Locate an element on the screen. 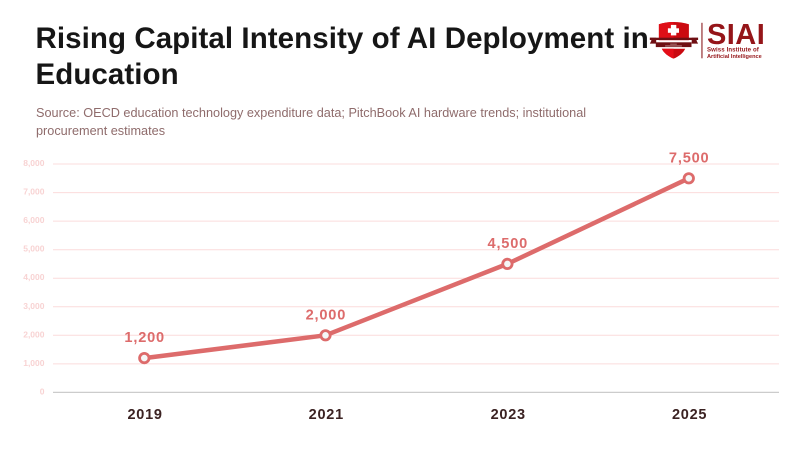 The image size is (800, 450). svg-text: 8,000 is located at coordinates (34, 163).